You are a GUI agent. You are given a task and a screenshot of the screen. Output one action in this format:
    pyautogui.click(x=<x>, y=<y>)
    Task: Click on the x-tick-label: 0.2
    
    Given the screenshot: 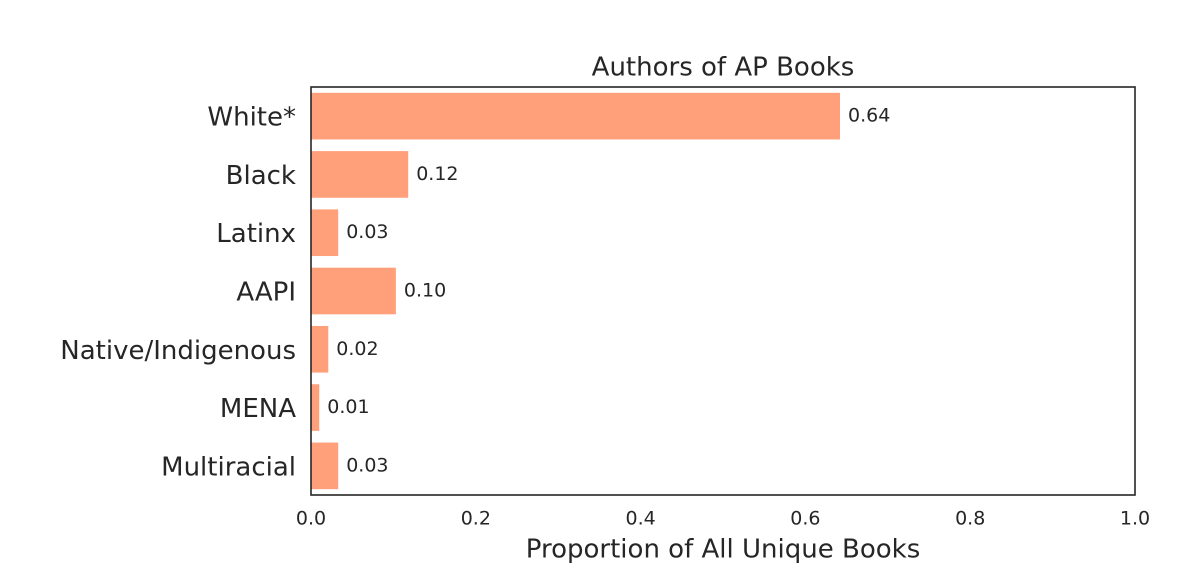 What is the action you would take?
    pyautogui.click(x=476, y=519)
    